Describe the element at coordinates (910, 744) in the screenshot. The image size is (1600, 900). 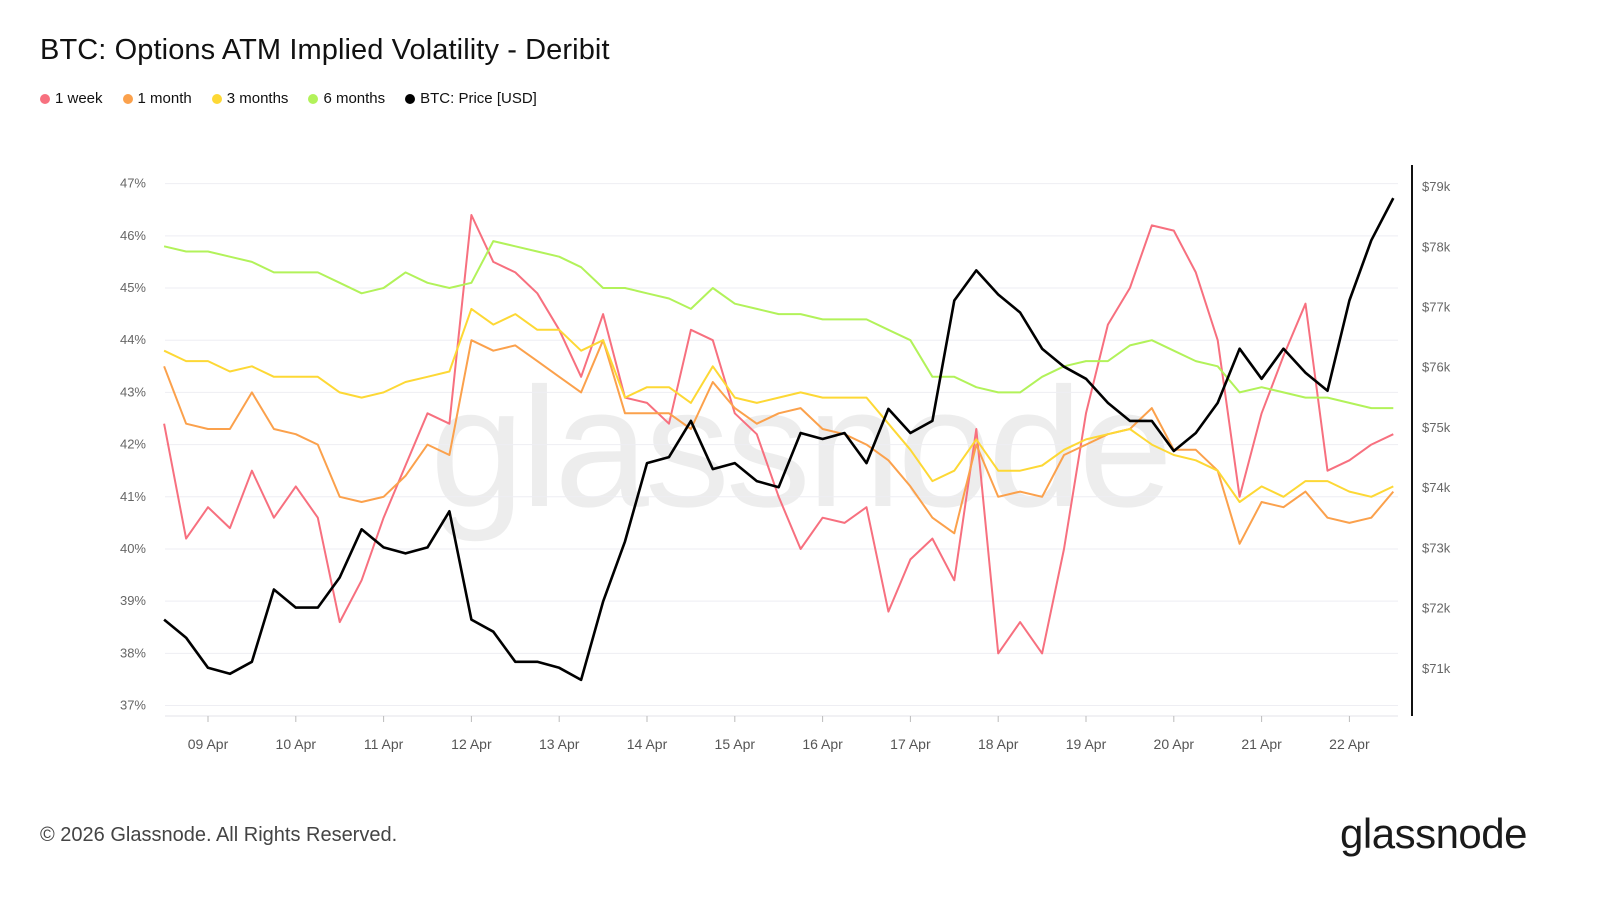
I see `x-tick-label: 17 Apr` at that location.